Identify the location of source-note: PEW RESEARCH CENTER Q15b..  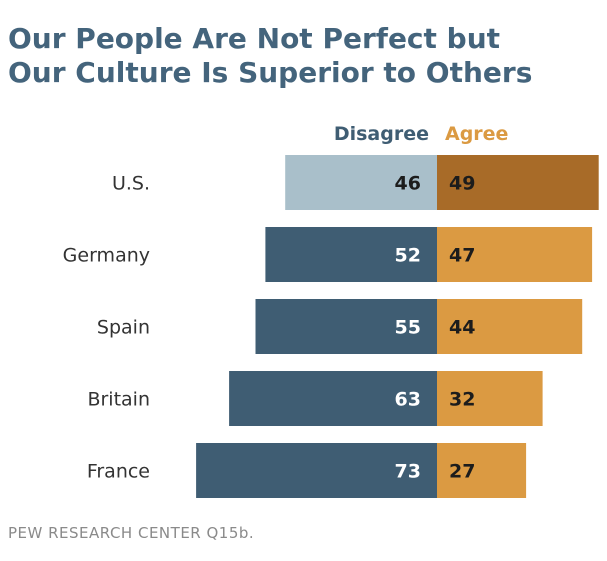
(131, 533).